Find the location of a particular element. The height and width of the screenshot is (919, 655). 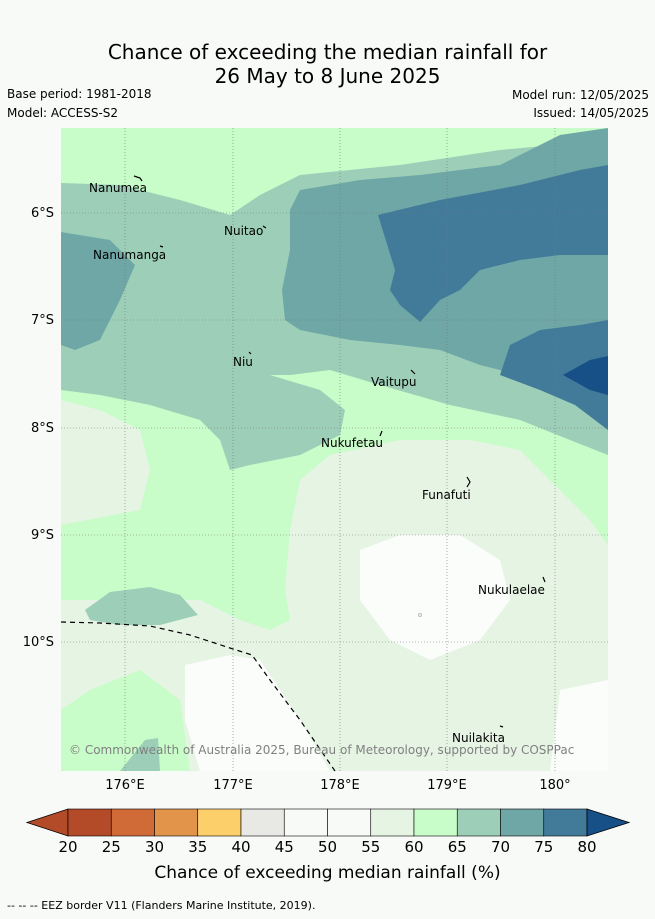

lat-label-9s: 9°S is located at coordinates (42, 535).